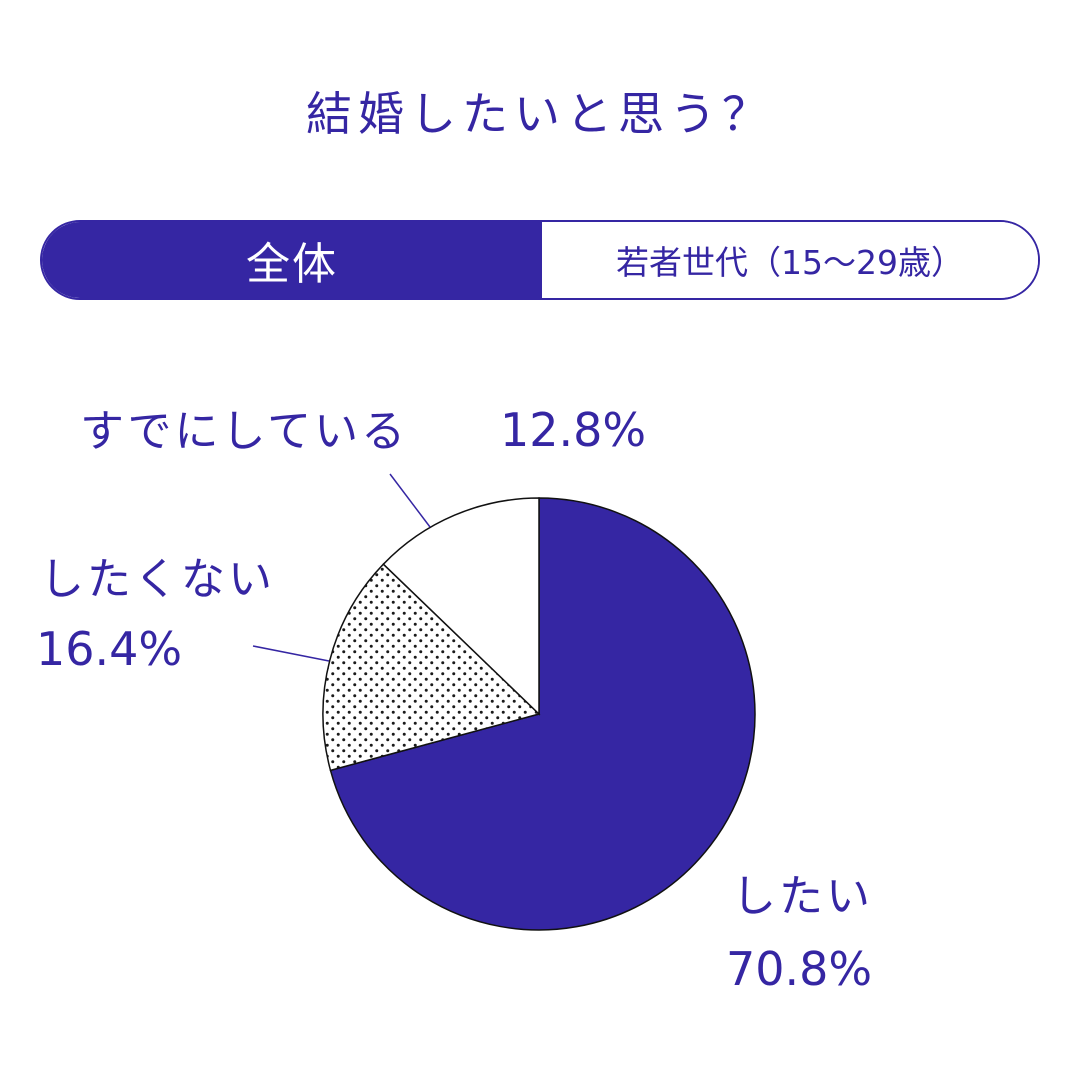 This screenshot has height=1080, width=1080. I want to click on leader-line-dont-want, so click(291, 653).